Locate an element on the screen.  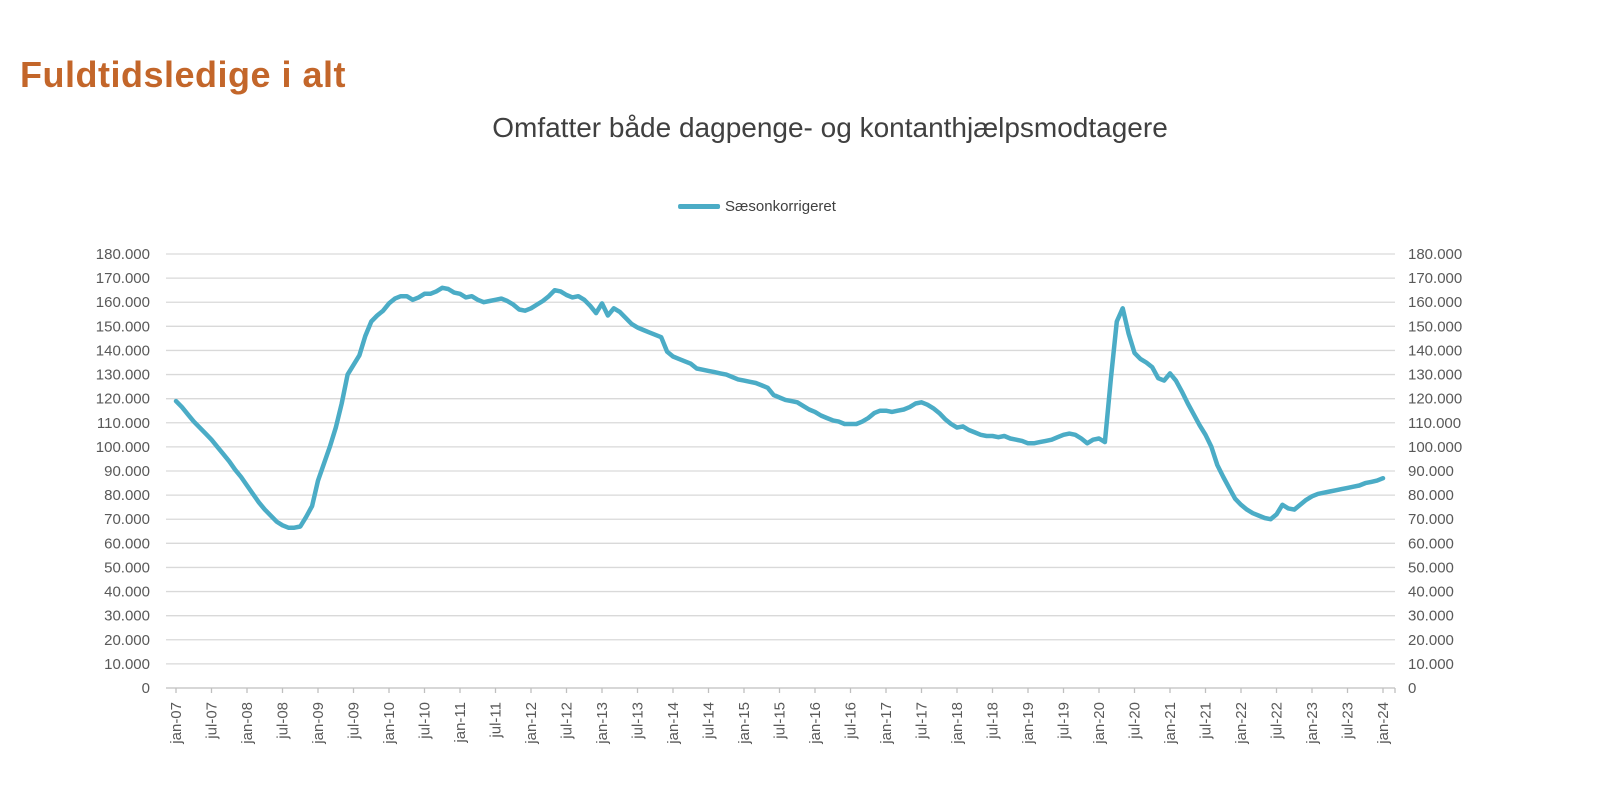
y-axis-label-right: 40.000 is located at coordinates (1431, 592).